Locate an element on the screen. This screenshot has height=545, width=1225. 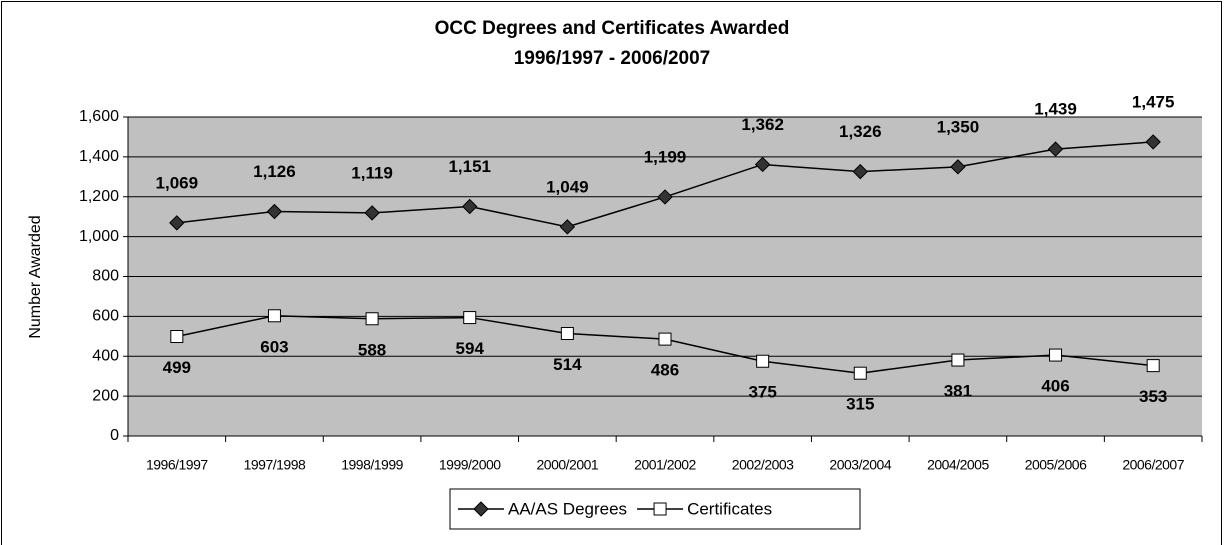
data-label: 588 is located at coordinates (372, 349).